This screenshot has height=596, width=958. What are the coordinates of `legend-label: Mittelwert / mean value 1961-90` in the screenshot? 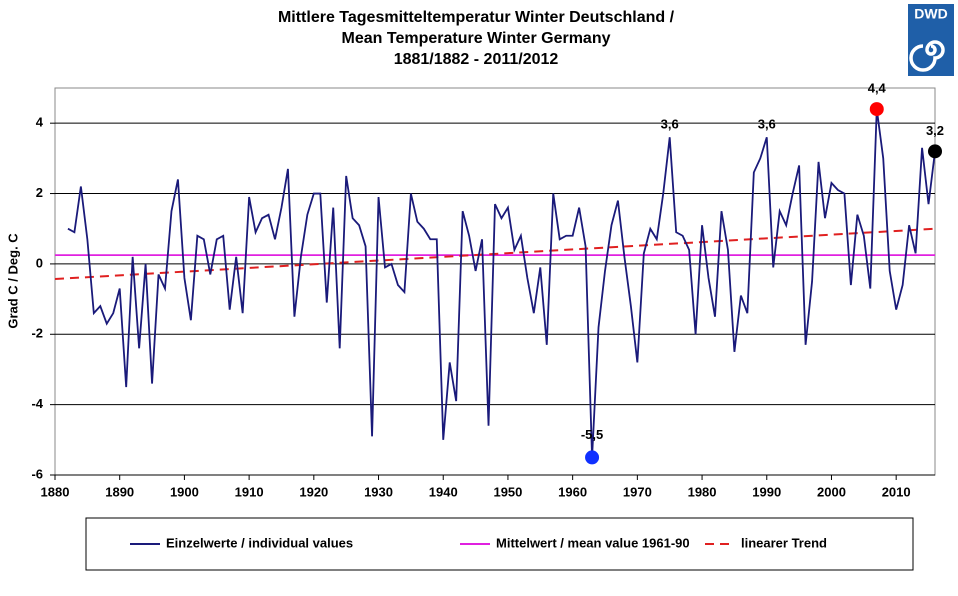 It's located at (593, 542).